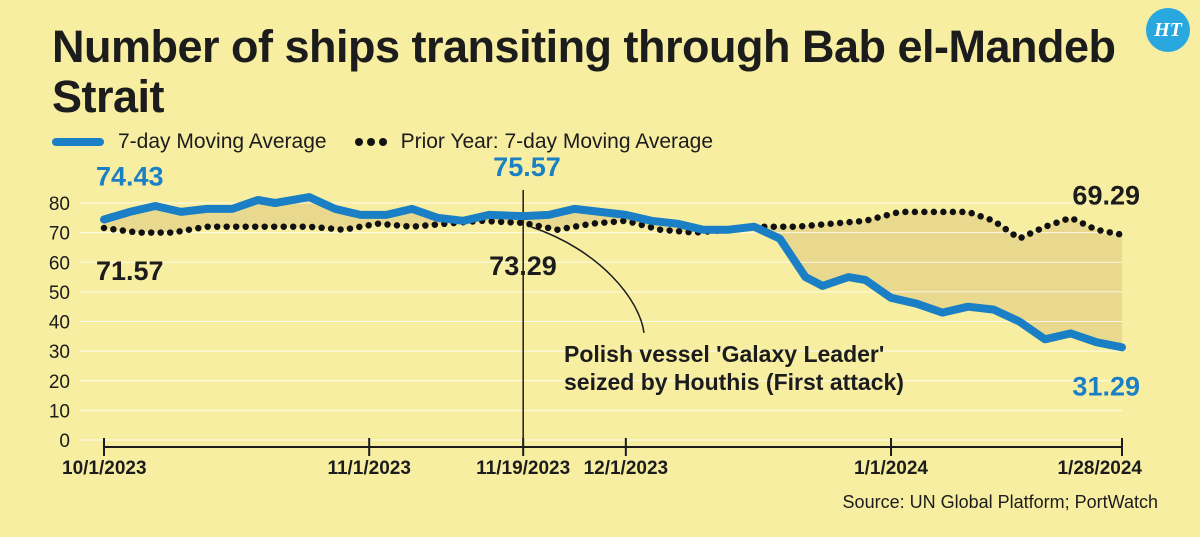 Image resolution: width=1200 pixels, height=537 pixels. Describe the element at coordinates (557, 141) in the screenshot. I see `legend-label-prior: Prior Year: 7-day Moving Average` at that location.